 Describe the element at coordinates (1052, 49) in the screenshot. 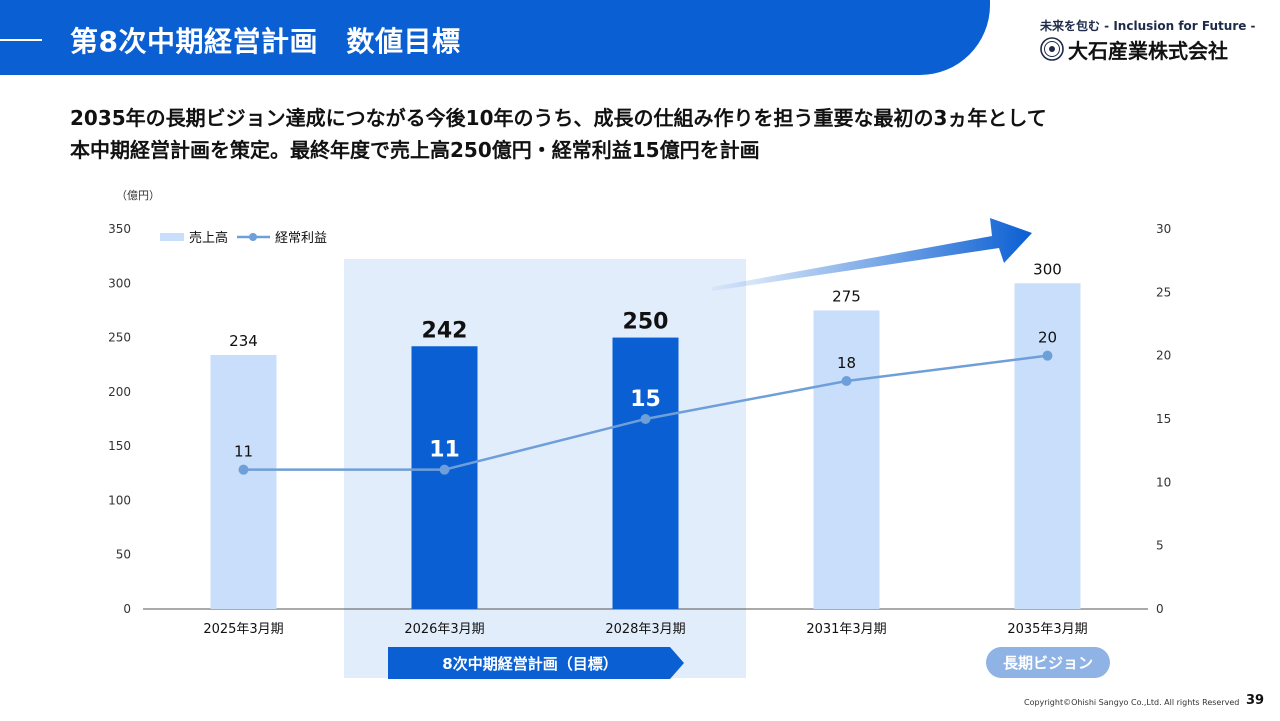

I see `company-seal-icon` at that location.